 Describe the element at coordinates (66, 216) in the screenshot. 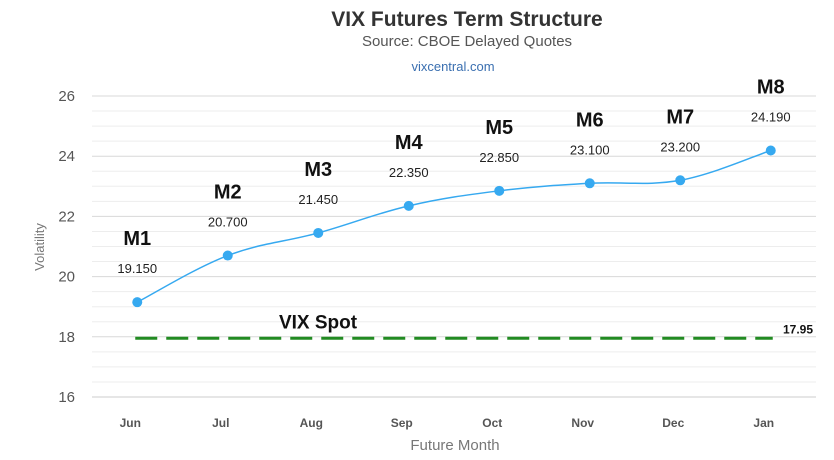

I see `y-tick-label: 22` at that location.